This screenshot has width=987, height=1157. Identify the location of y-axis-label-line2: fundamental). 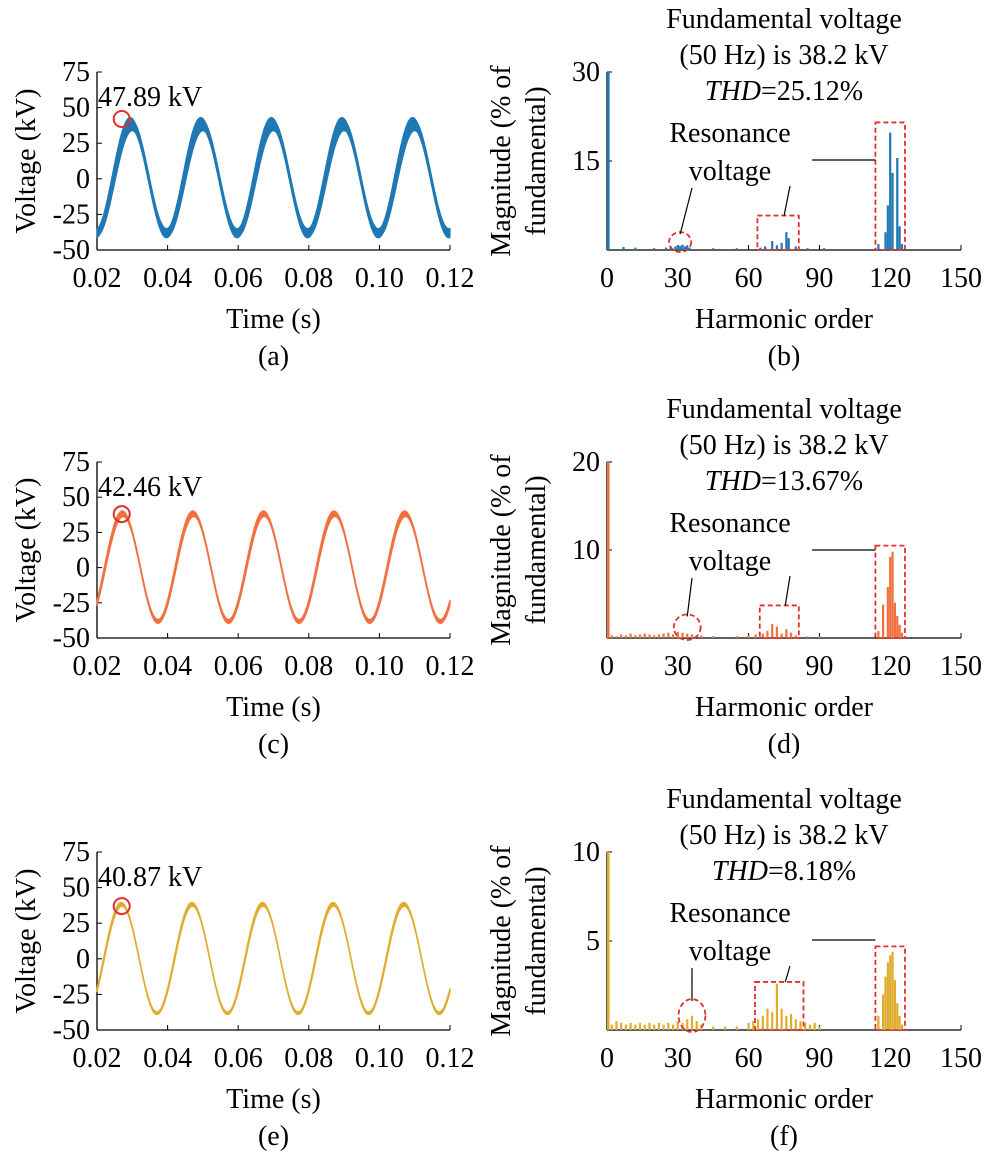
(536, 160).